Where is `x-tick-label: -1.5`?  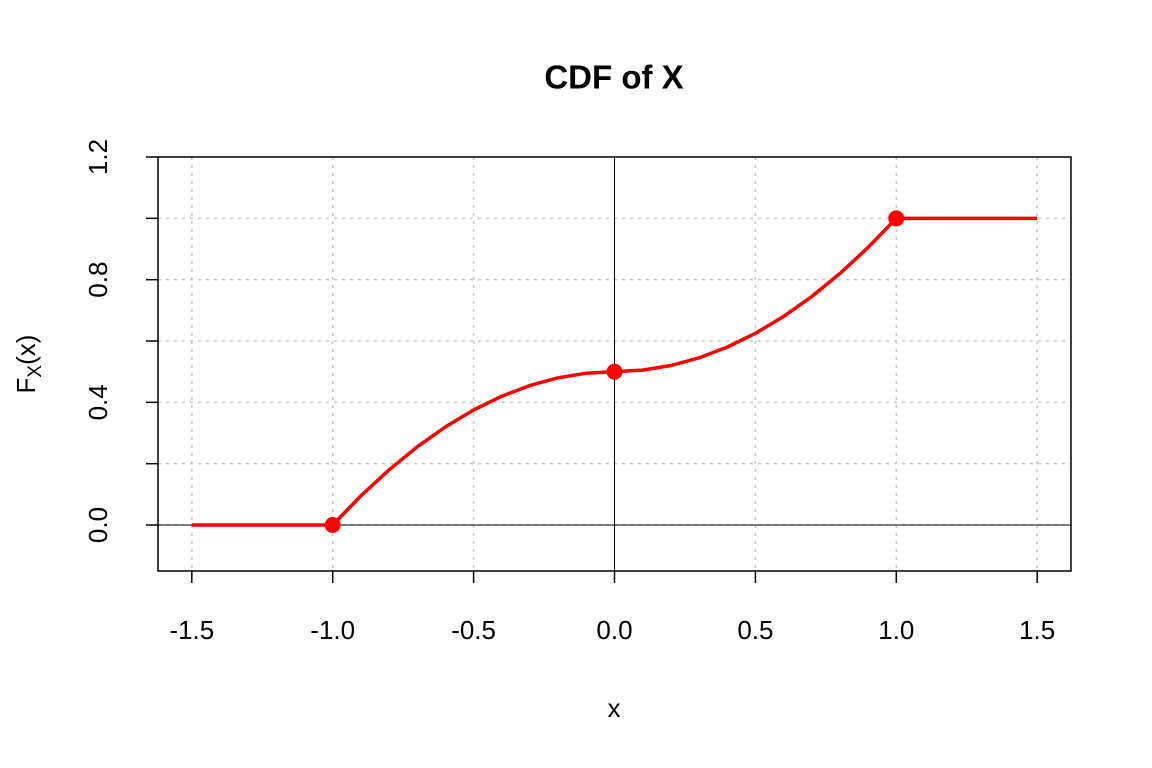
x-tick-label: -1.5 is located at coordinates (191, 630).